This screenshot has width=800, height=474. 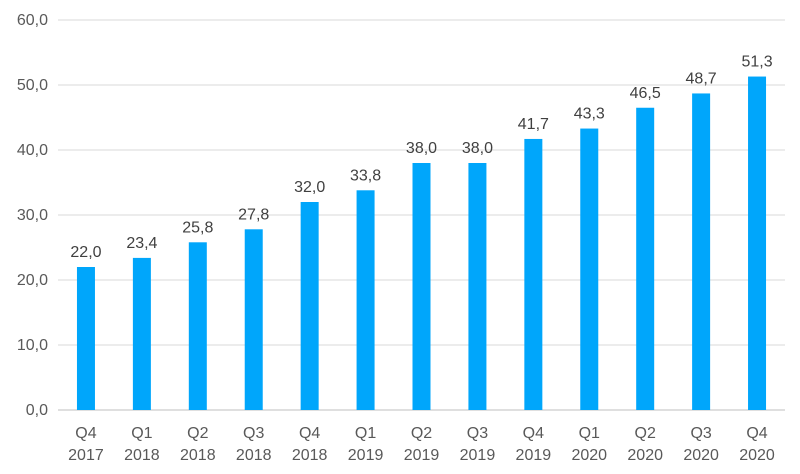 I want to click on y-tick-label: 40,0, so click(x=32, y=150).